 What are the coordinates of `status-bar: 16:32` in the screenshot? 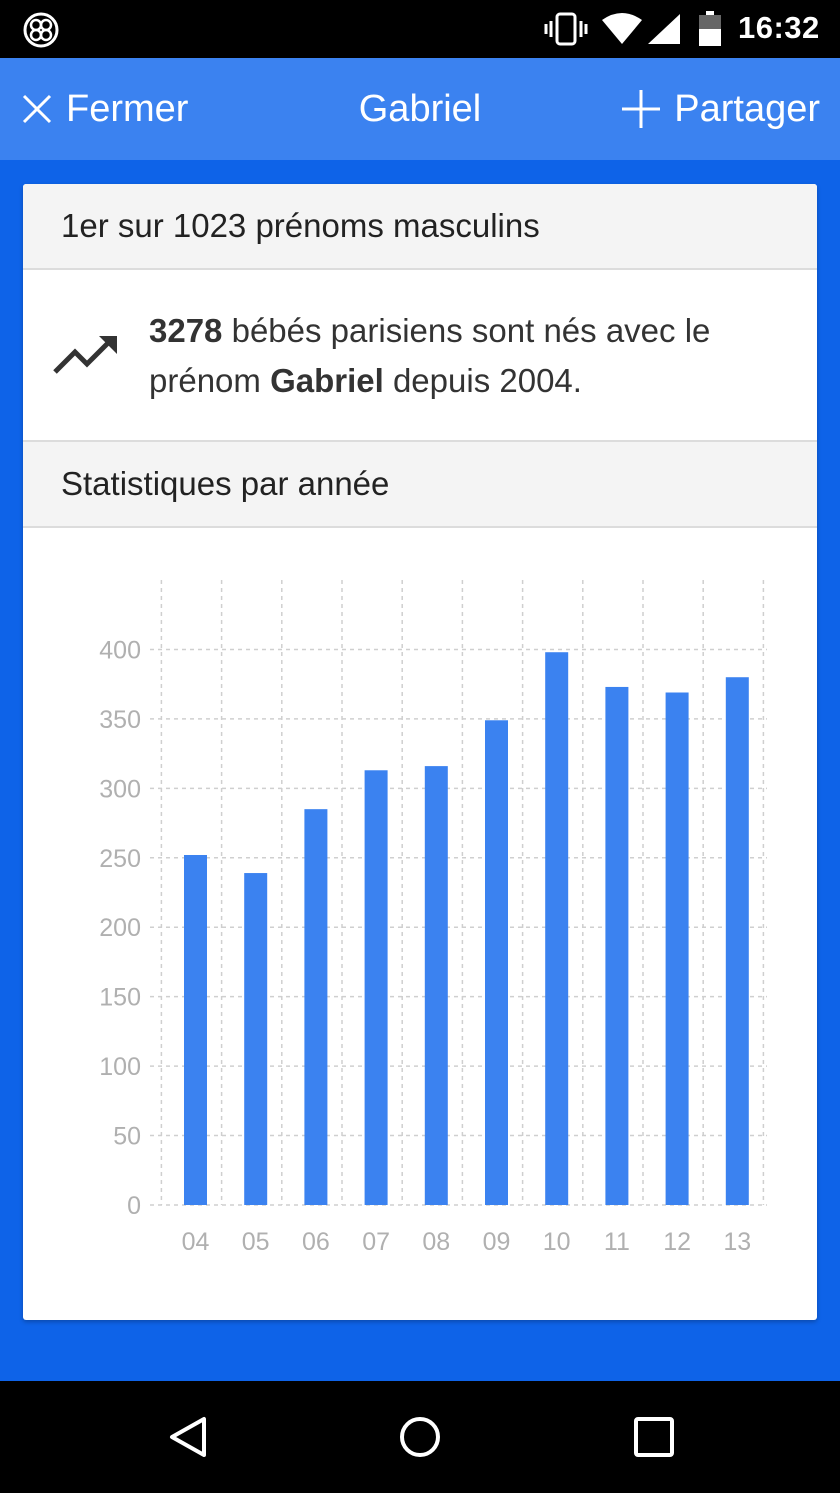 It's located at (420, 29).